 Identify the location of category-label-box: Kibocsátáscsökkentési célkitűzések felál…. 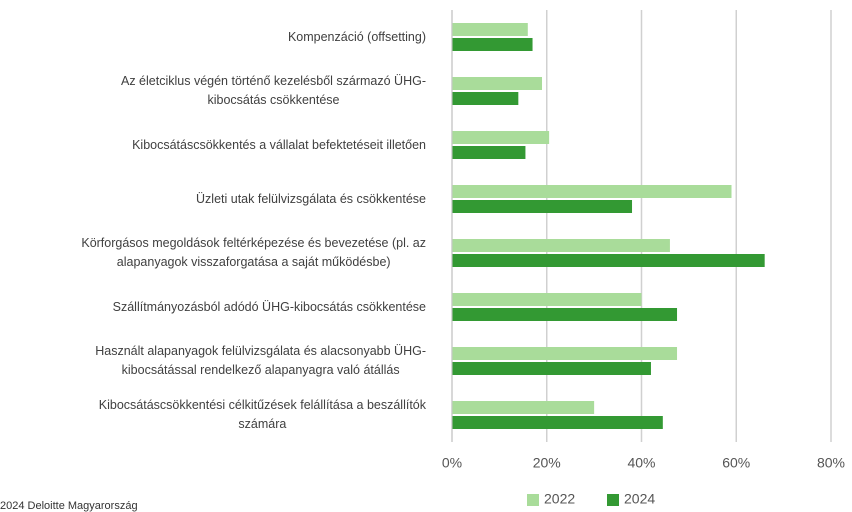
(262, 415).